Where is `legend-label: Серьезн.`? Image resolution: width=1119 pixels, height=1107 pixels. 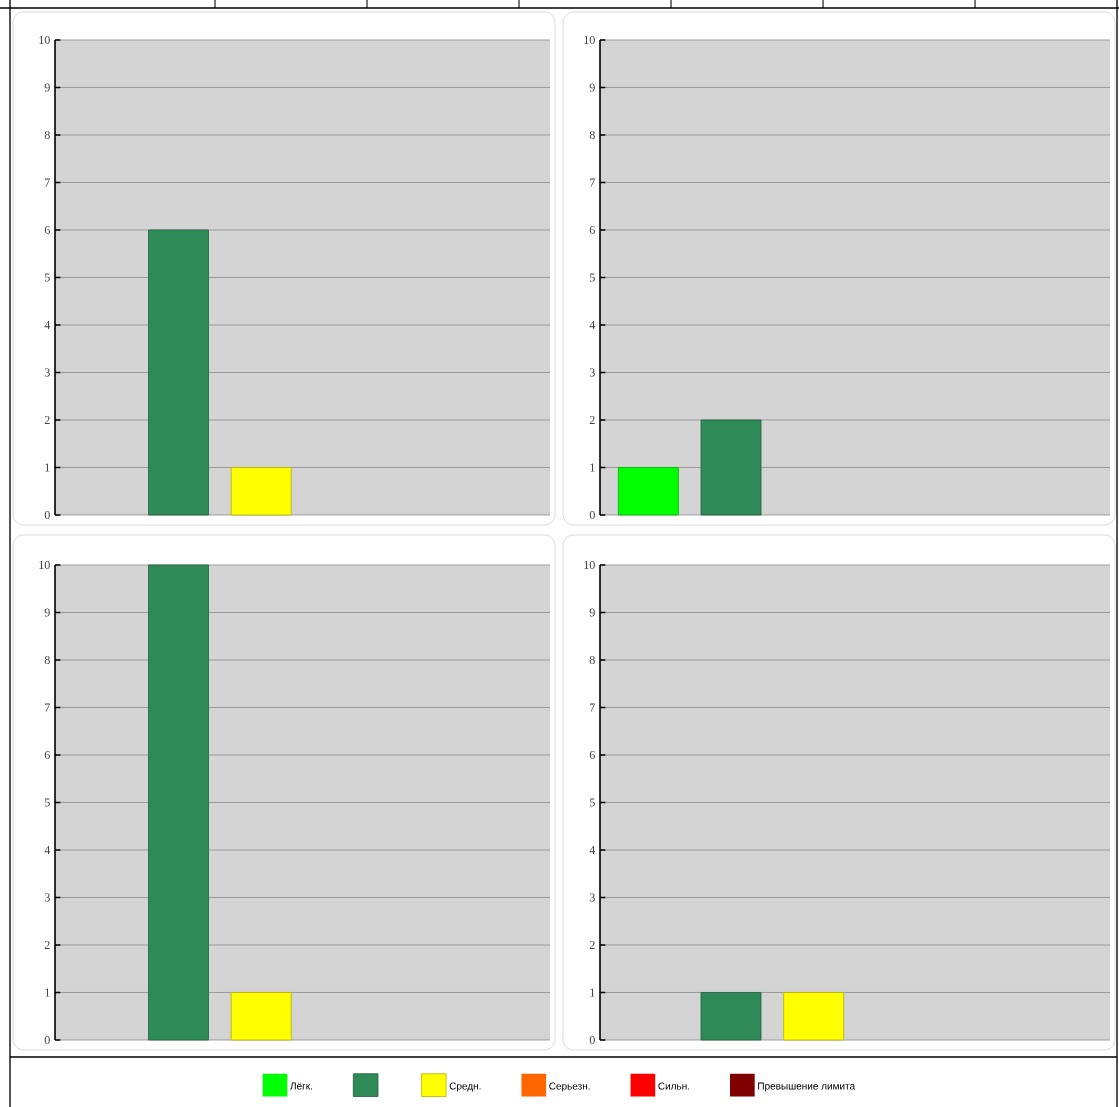 legend-label: Серьезн. is located at coordinates (569, 1087).